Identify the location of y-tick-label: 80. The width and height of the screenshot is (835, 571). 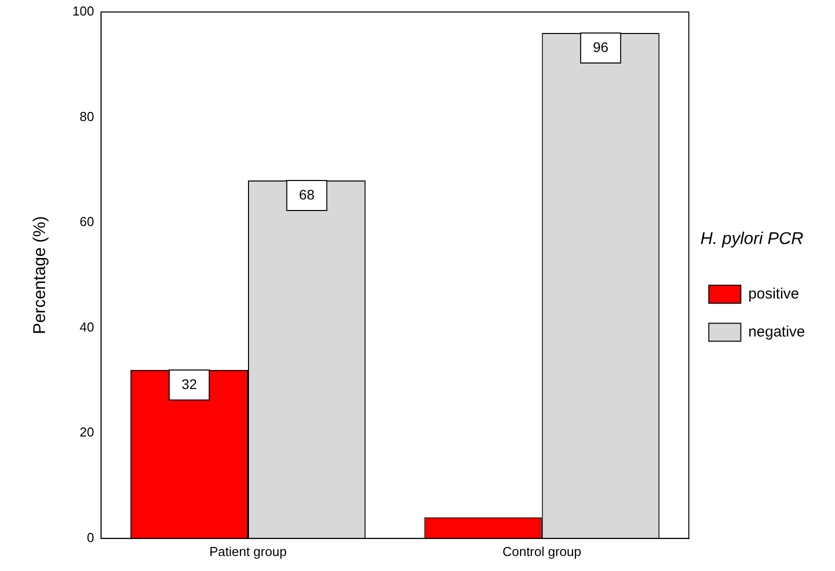
(87, 116).